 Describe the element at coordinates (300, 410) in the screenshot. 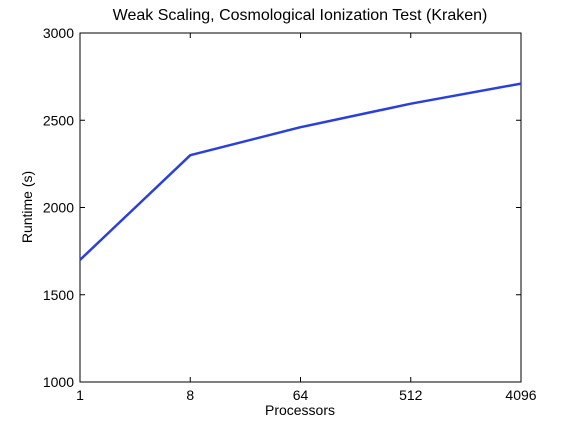

I see `x-axis-label: Processors` at that location.